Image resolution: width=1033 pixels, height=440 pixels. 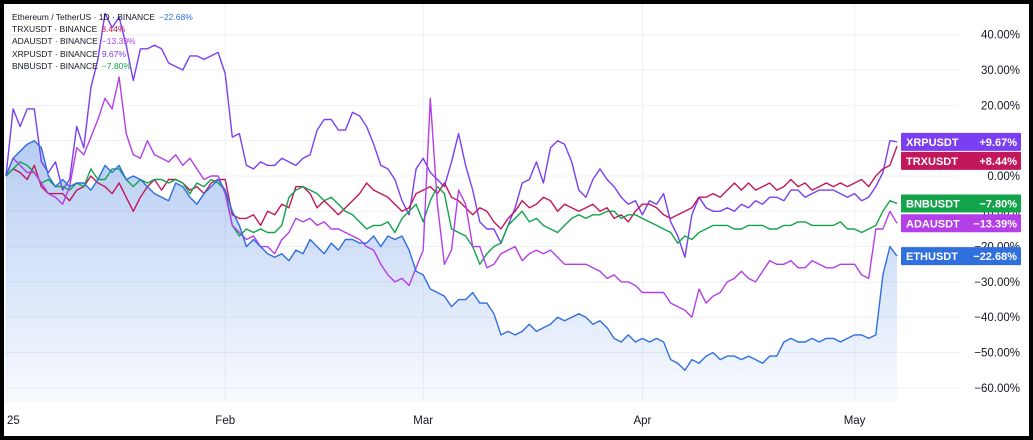 I want to click on legend-row-trx: TRXUSDT · BINANCE 8.44%, so click(x=102, y=29).